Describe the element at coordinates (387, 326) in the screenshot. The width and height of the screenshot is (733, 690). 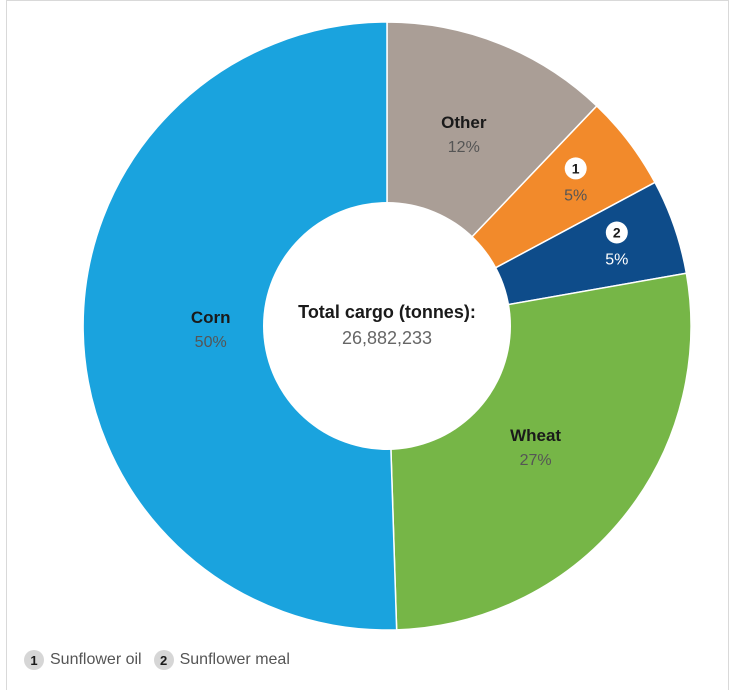
I see `donut-hole` at that location.